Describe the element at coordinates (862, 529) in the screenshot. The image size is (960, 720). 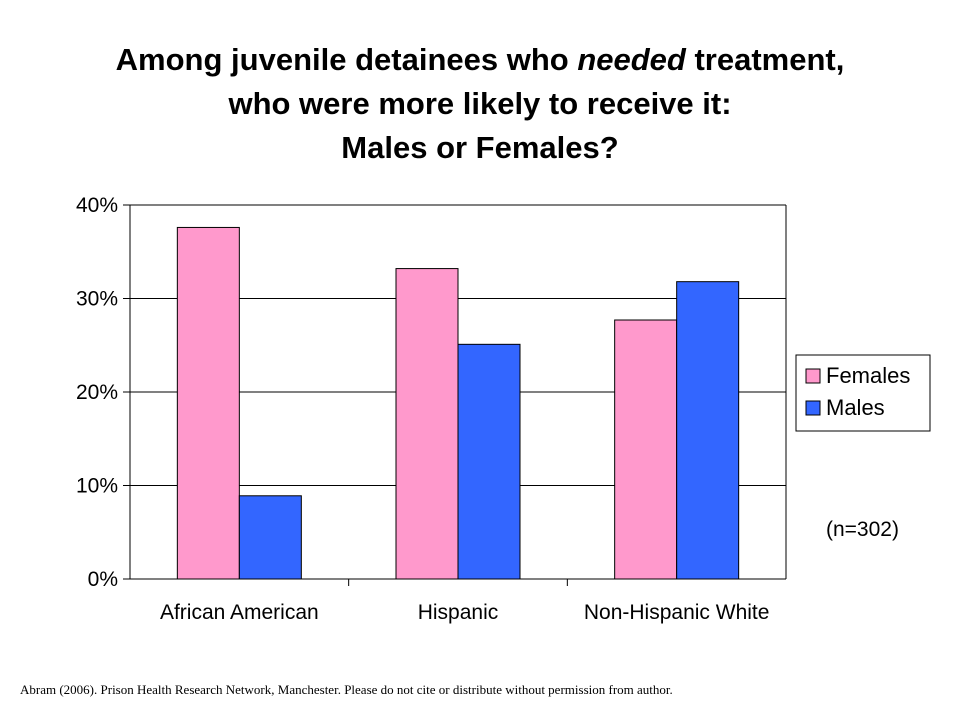
I see `sample-size-note: (n=302)` at that location.